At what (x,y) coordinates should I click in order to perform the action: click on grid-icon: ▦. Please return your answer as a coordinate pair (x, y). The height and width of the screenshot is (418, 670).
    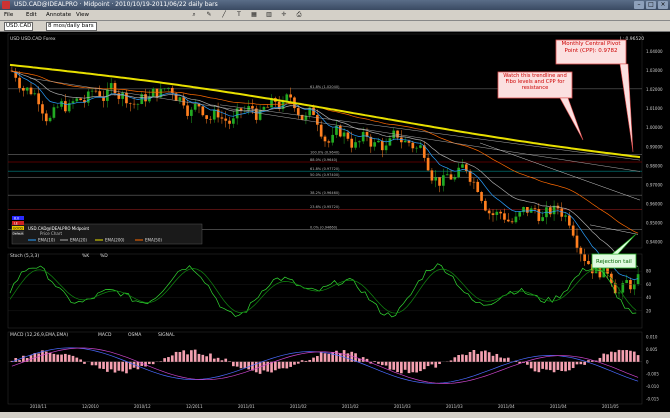
    Looking at the image, I should click on (254, 14).